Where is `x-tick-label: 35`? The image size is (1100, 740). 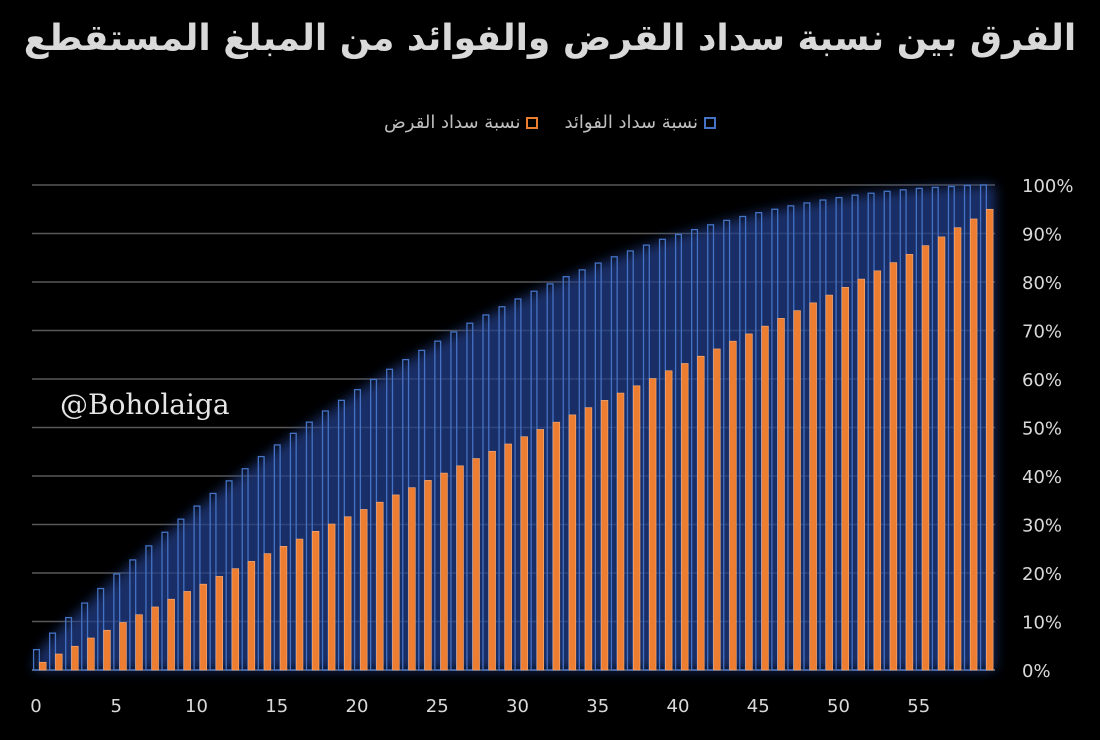
x-tick-label: 35 is located at coordinates (597, 706).